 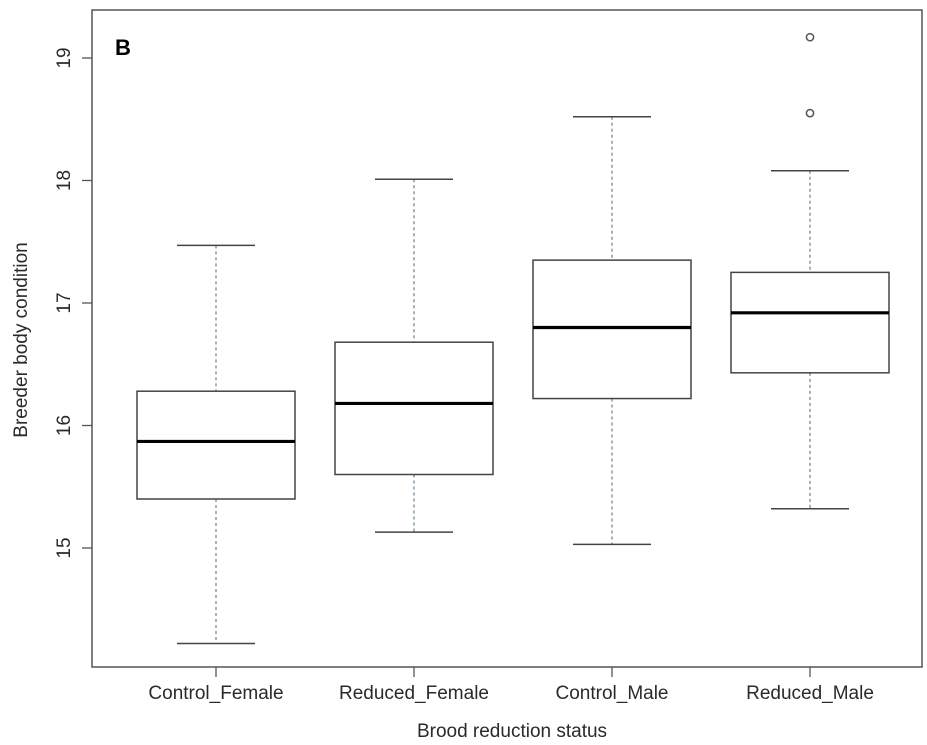 What do you see at coordinates (512, 731) in the screenshot?
I see `x-axis-title: Brood reduction status` at bounding box center [512, 731].